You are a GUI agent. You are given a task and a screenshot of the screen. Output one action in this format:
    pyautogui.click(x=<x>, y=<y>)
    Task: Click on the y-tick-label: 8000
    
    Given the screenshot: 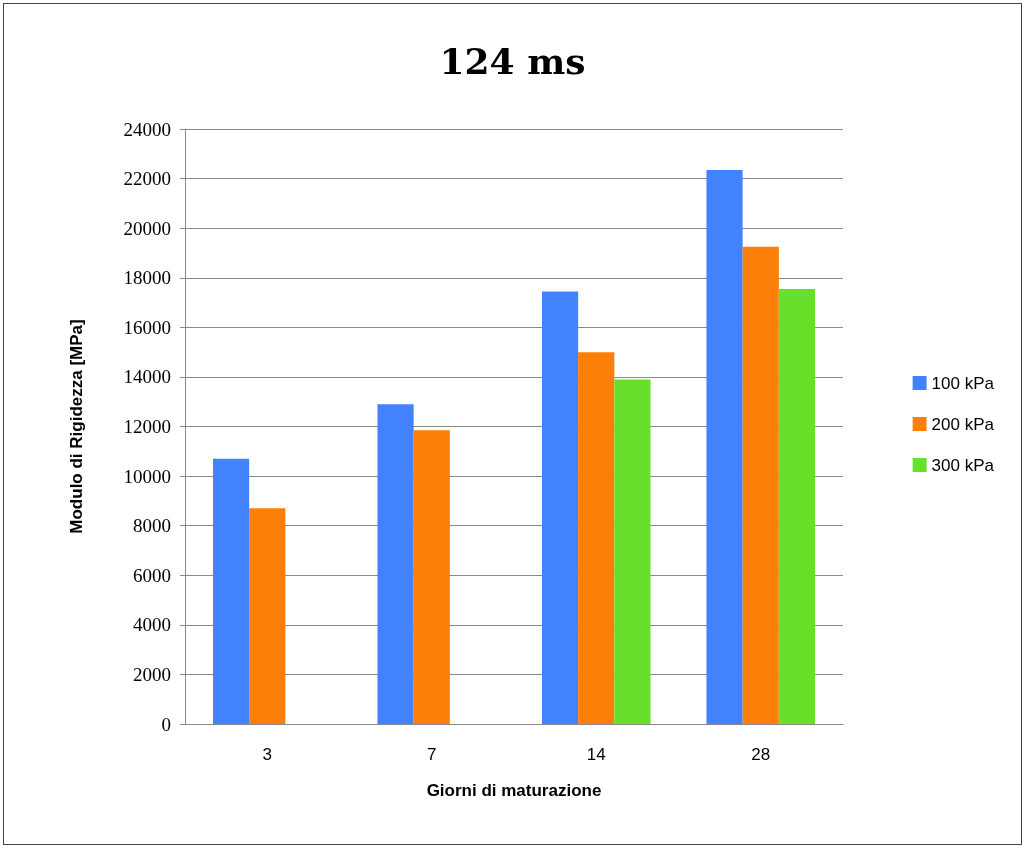 What is the action you would take?
    pyautogui.click(x=152, y=526)
    